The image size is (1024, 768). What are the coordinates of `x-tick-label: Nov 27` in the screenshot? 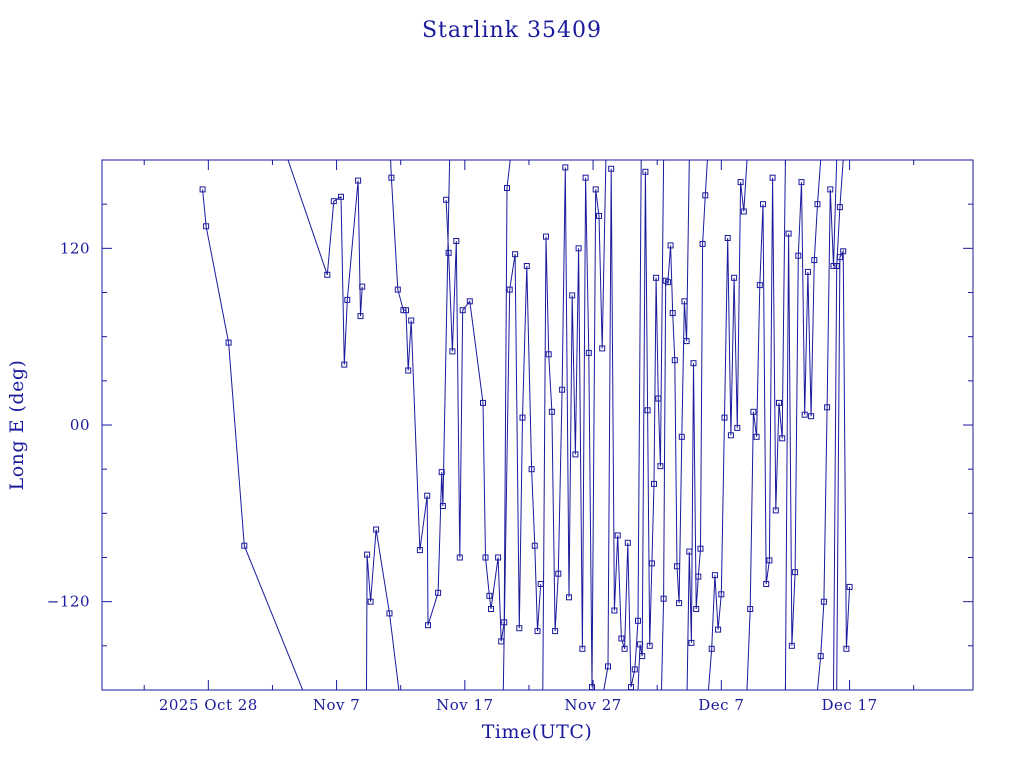 It's located at (593, 705).